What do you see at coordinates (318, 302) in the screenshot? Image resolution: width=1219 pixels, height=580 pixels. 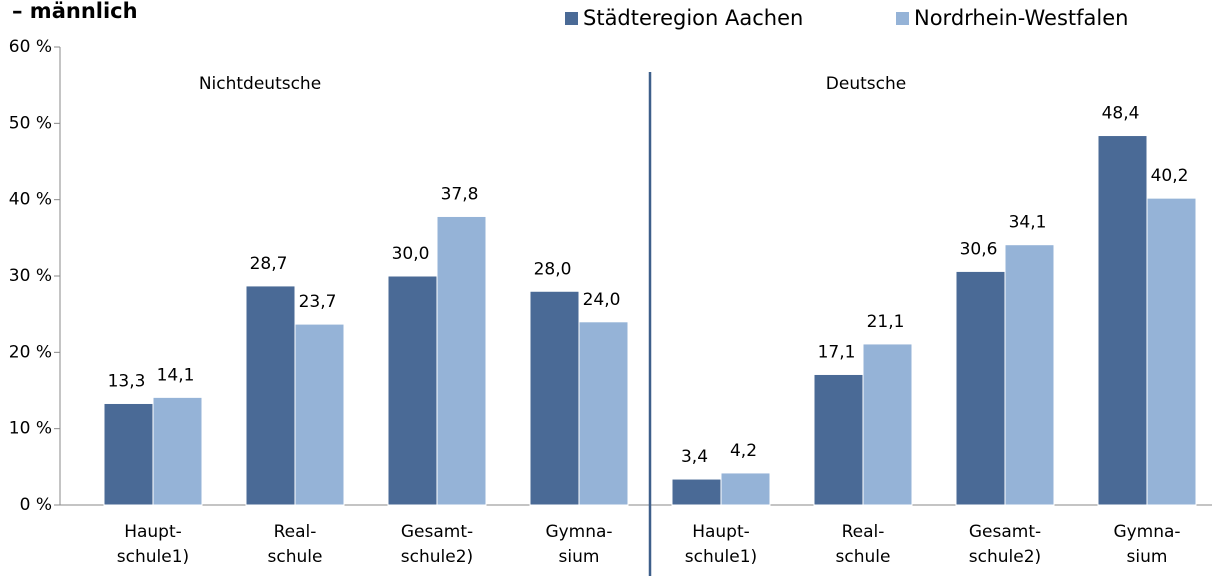 I see `value-label: 23,7` at bounding box center [318, 302].